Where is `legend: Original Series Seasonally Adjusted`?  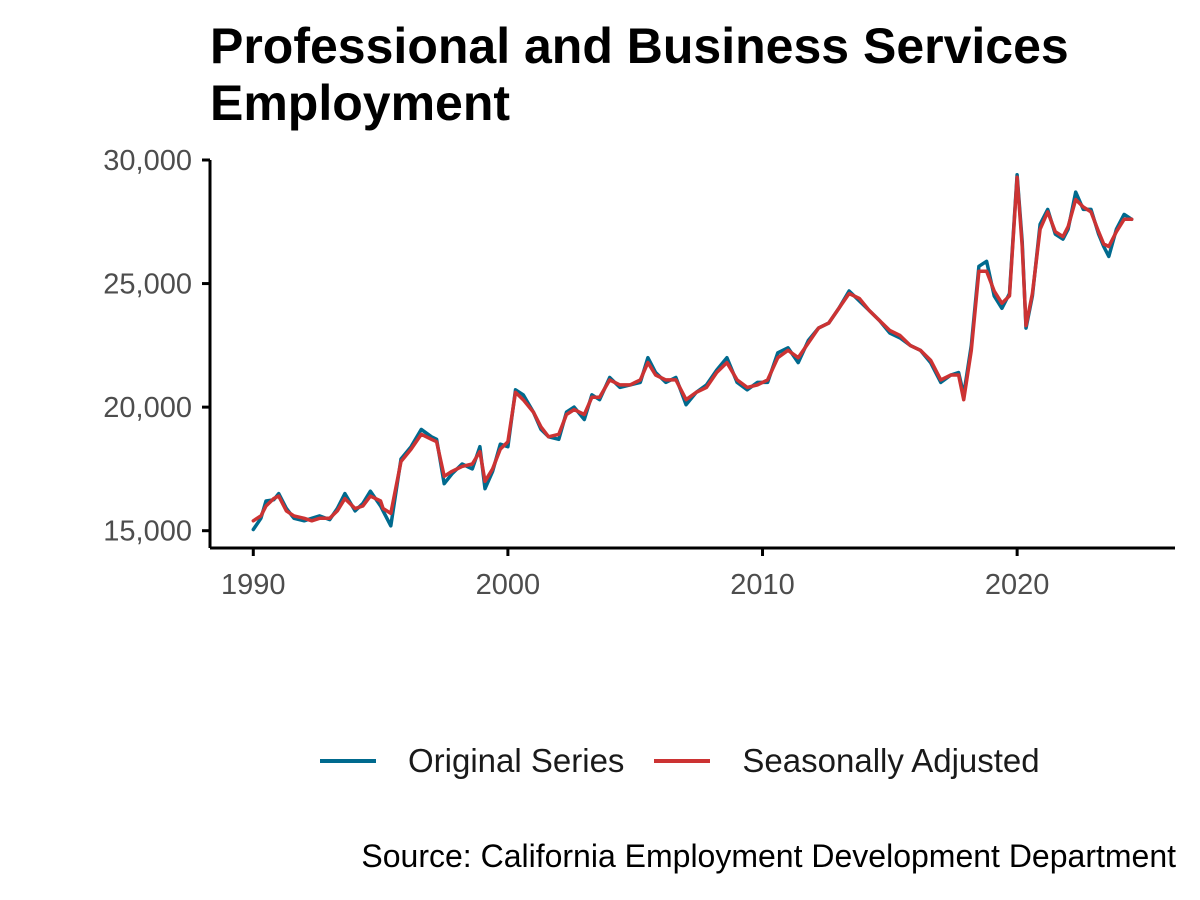
legend: Original Series Seasonally Adjusted is located at coordinates (695, 761).